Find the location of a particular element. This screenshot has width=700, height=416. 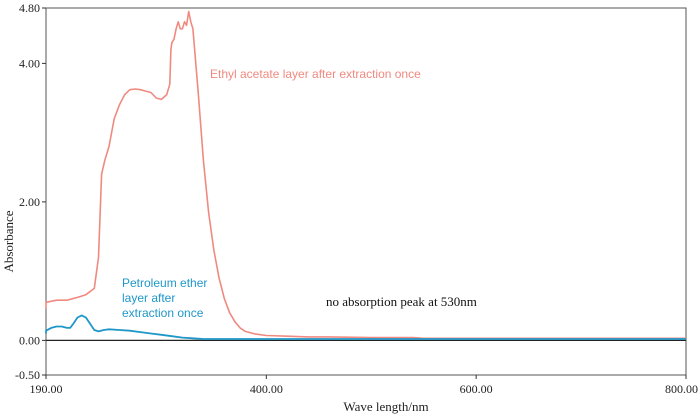

x-tick-label: 800.00 is located at coordinates (681, 389).